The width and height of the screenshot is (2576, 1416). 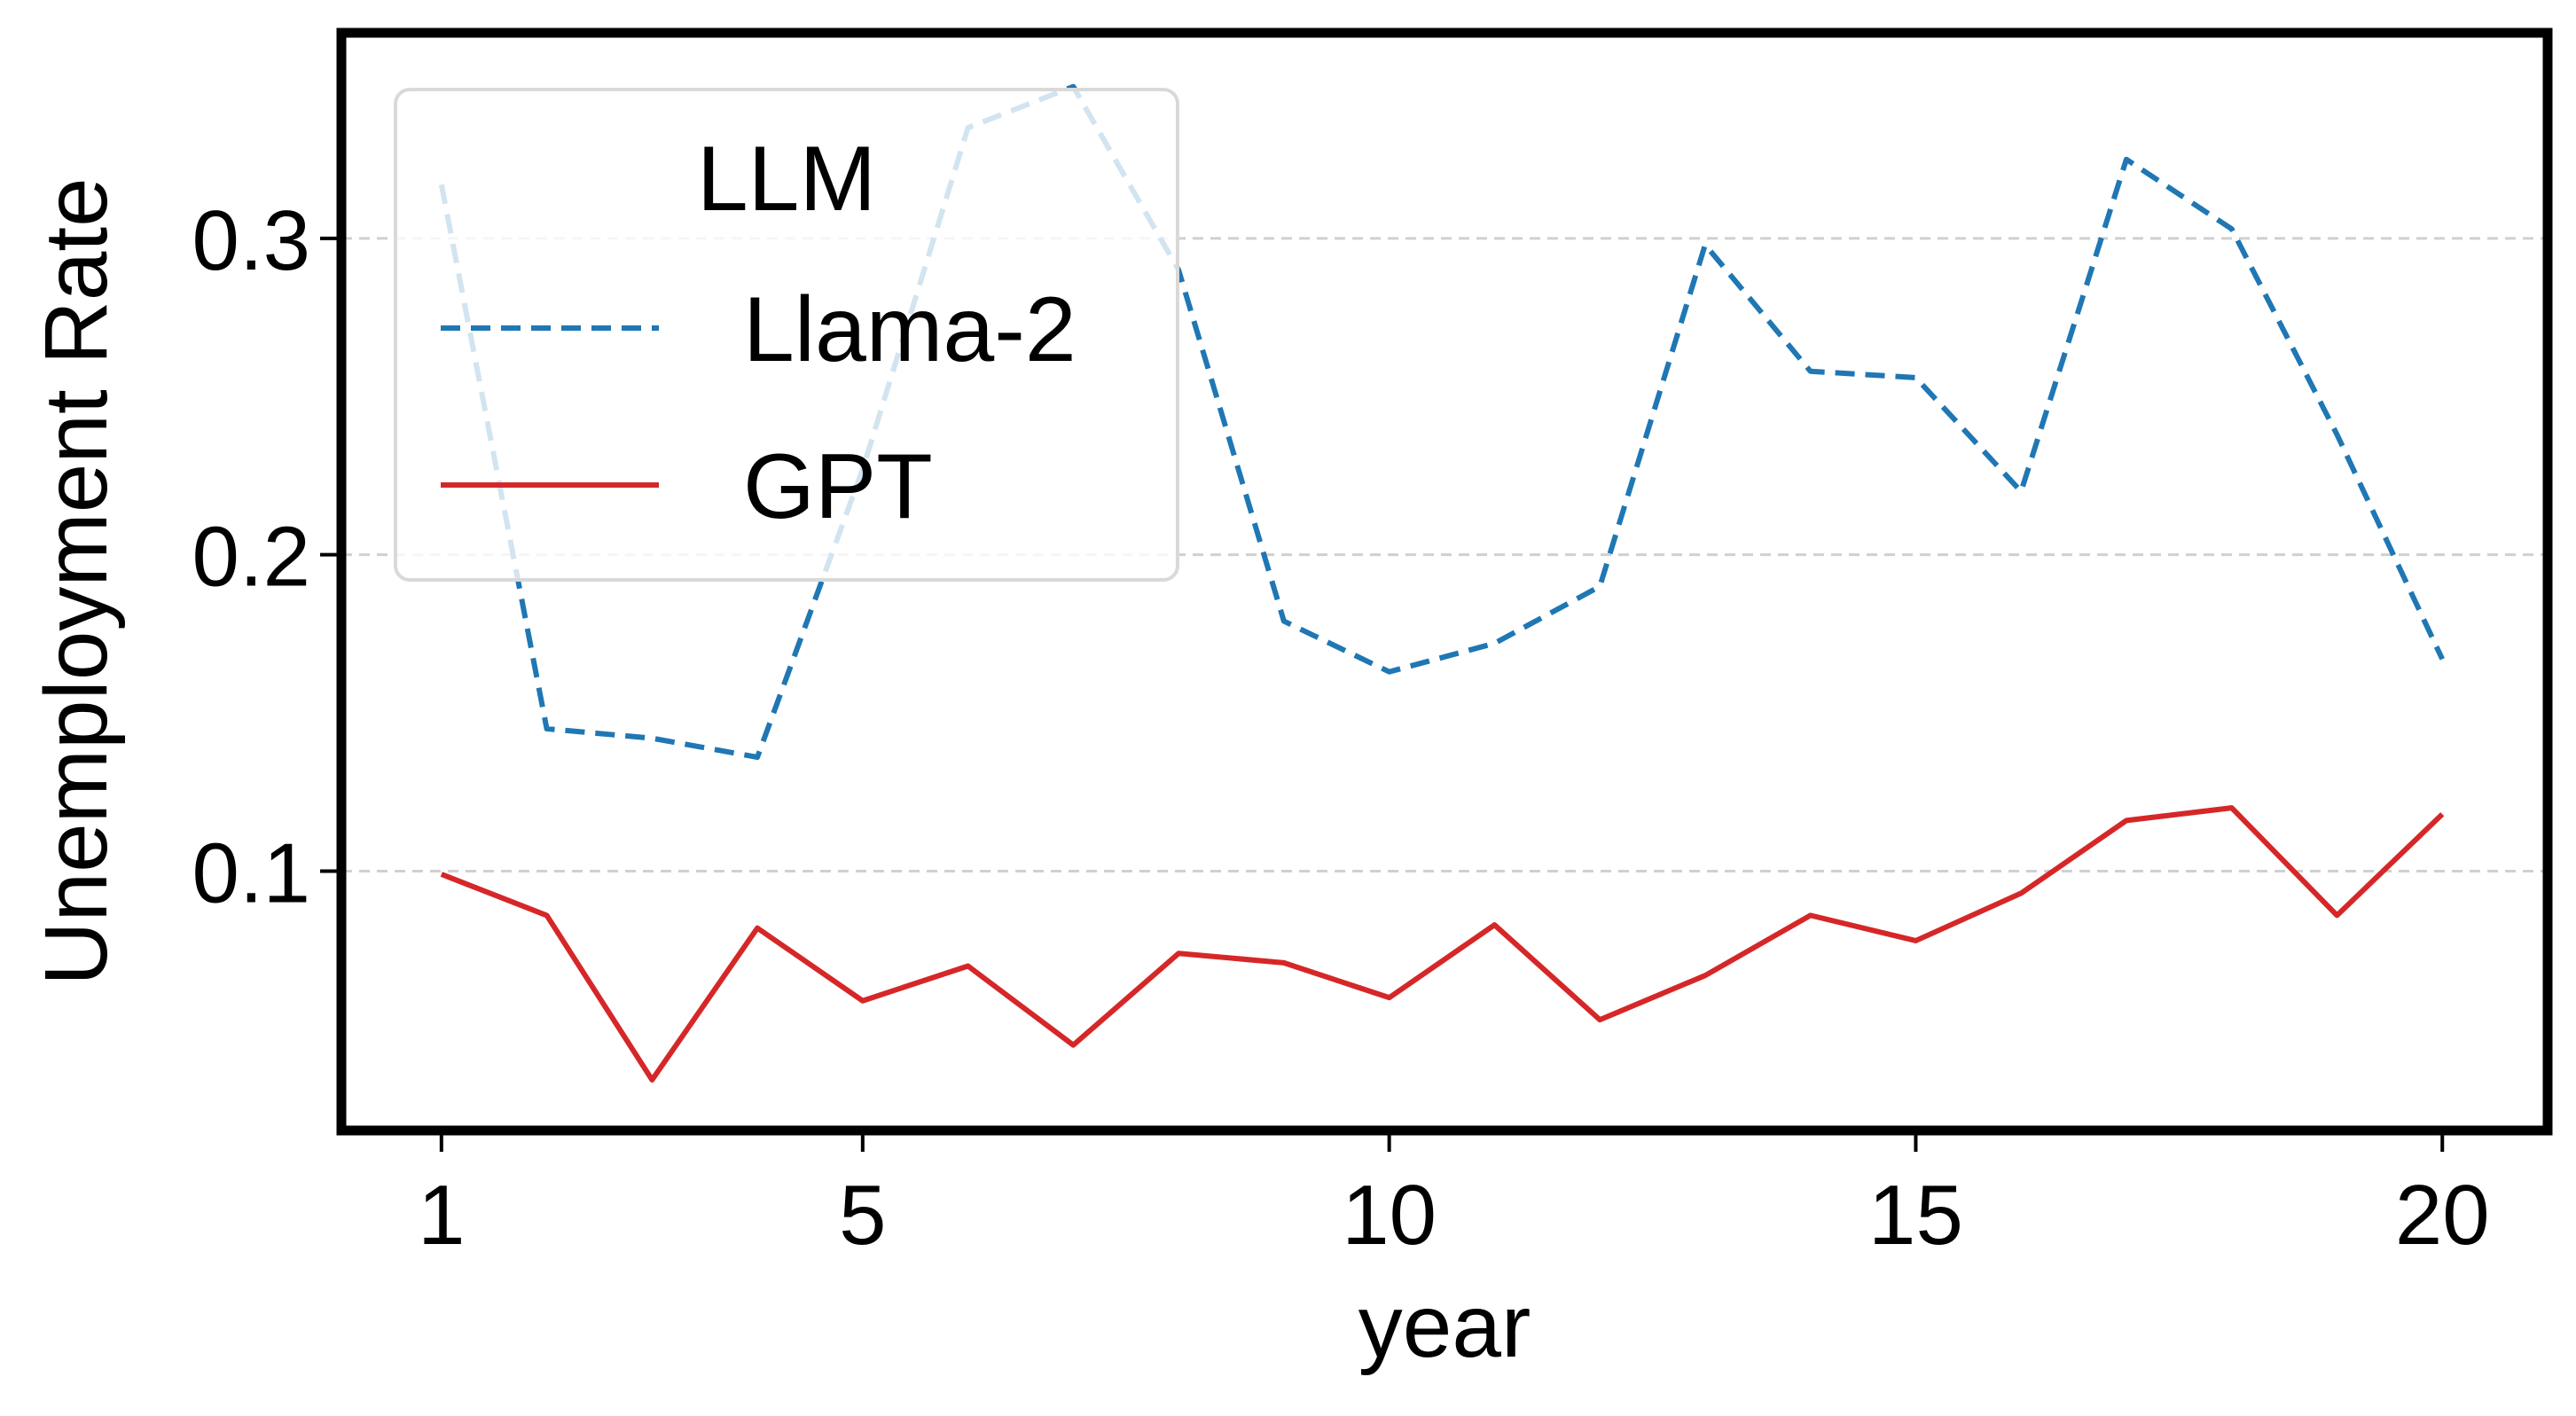 I want to click on y-tick-label-2: 0.3, so click(x=251, y=240).